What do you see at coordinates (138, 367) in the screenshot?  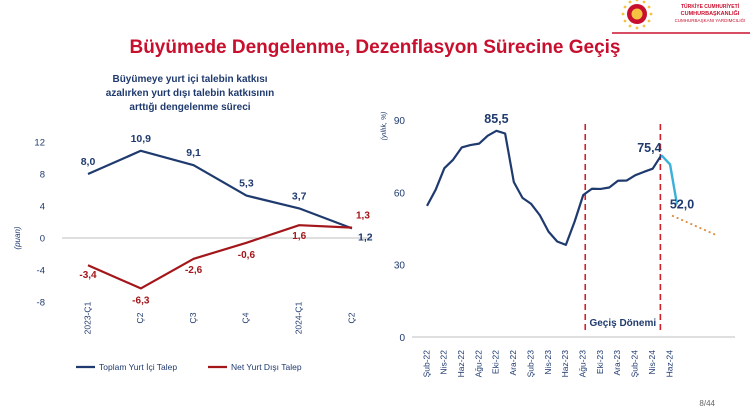 I see `legend-label-domestic: Toplam Yurt İçi Talep` at bounding box center [138, 367].